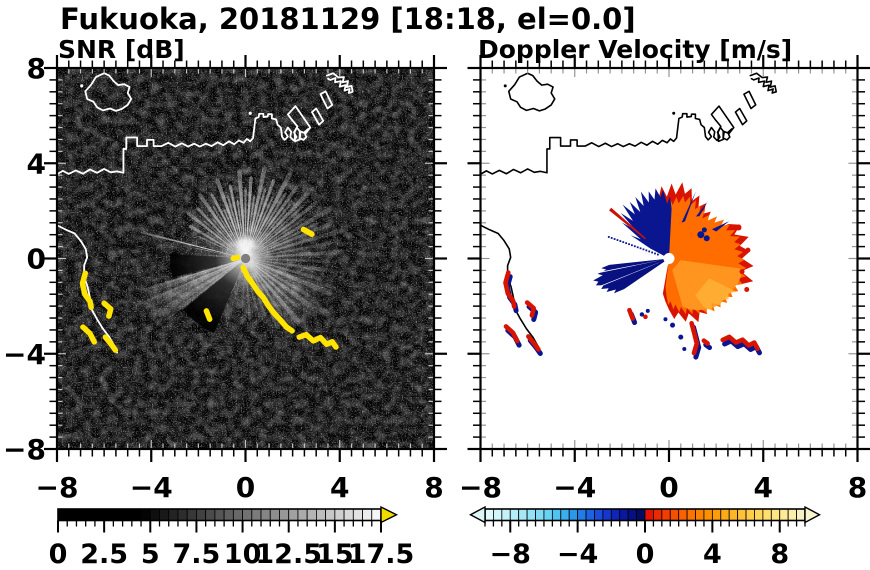  I want to click on coastline-port-rect, so click(750, 100).